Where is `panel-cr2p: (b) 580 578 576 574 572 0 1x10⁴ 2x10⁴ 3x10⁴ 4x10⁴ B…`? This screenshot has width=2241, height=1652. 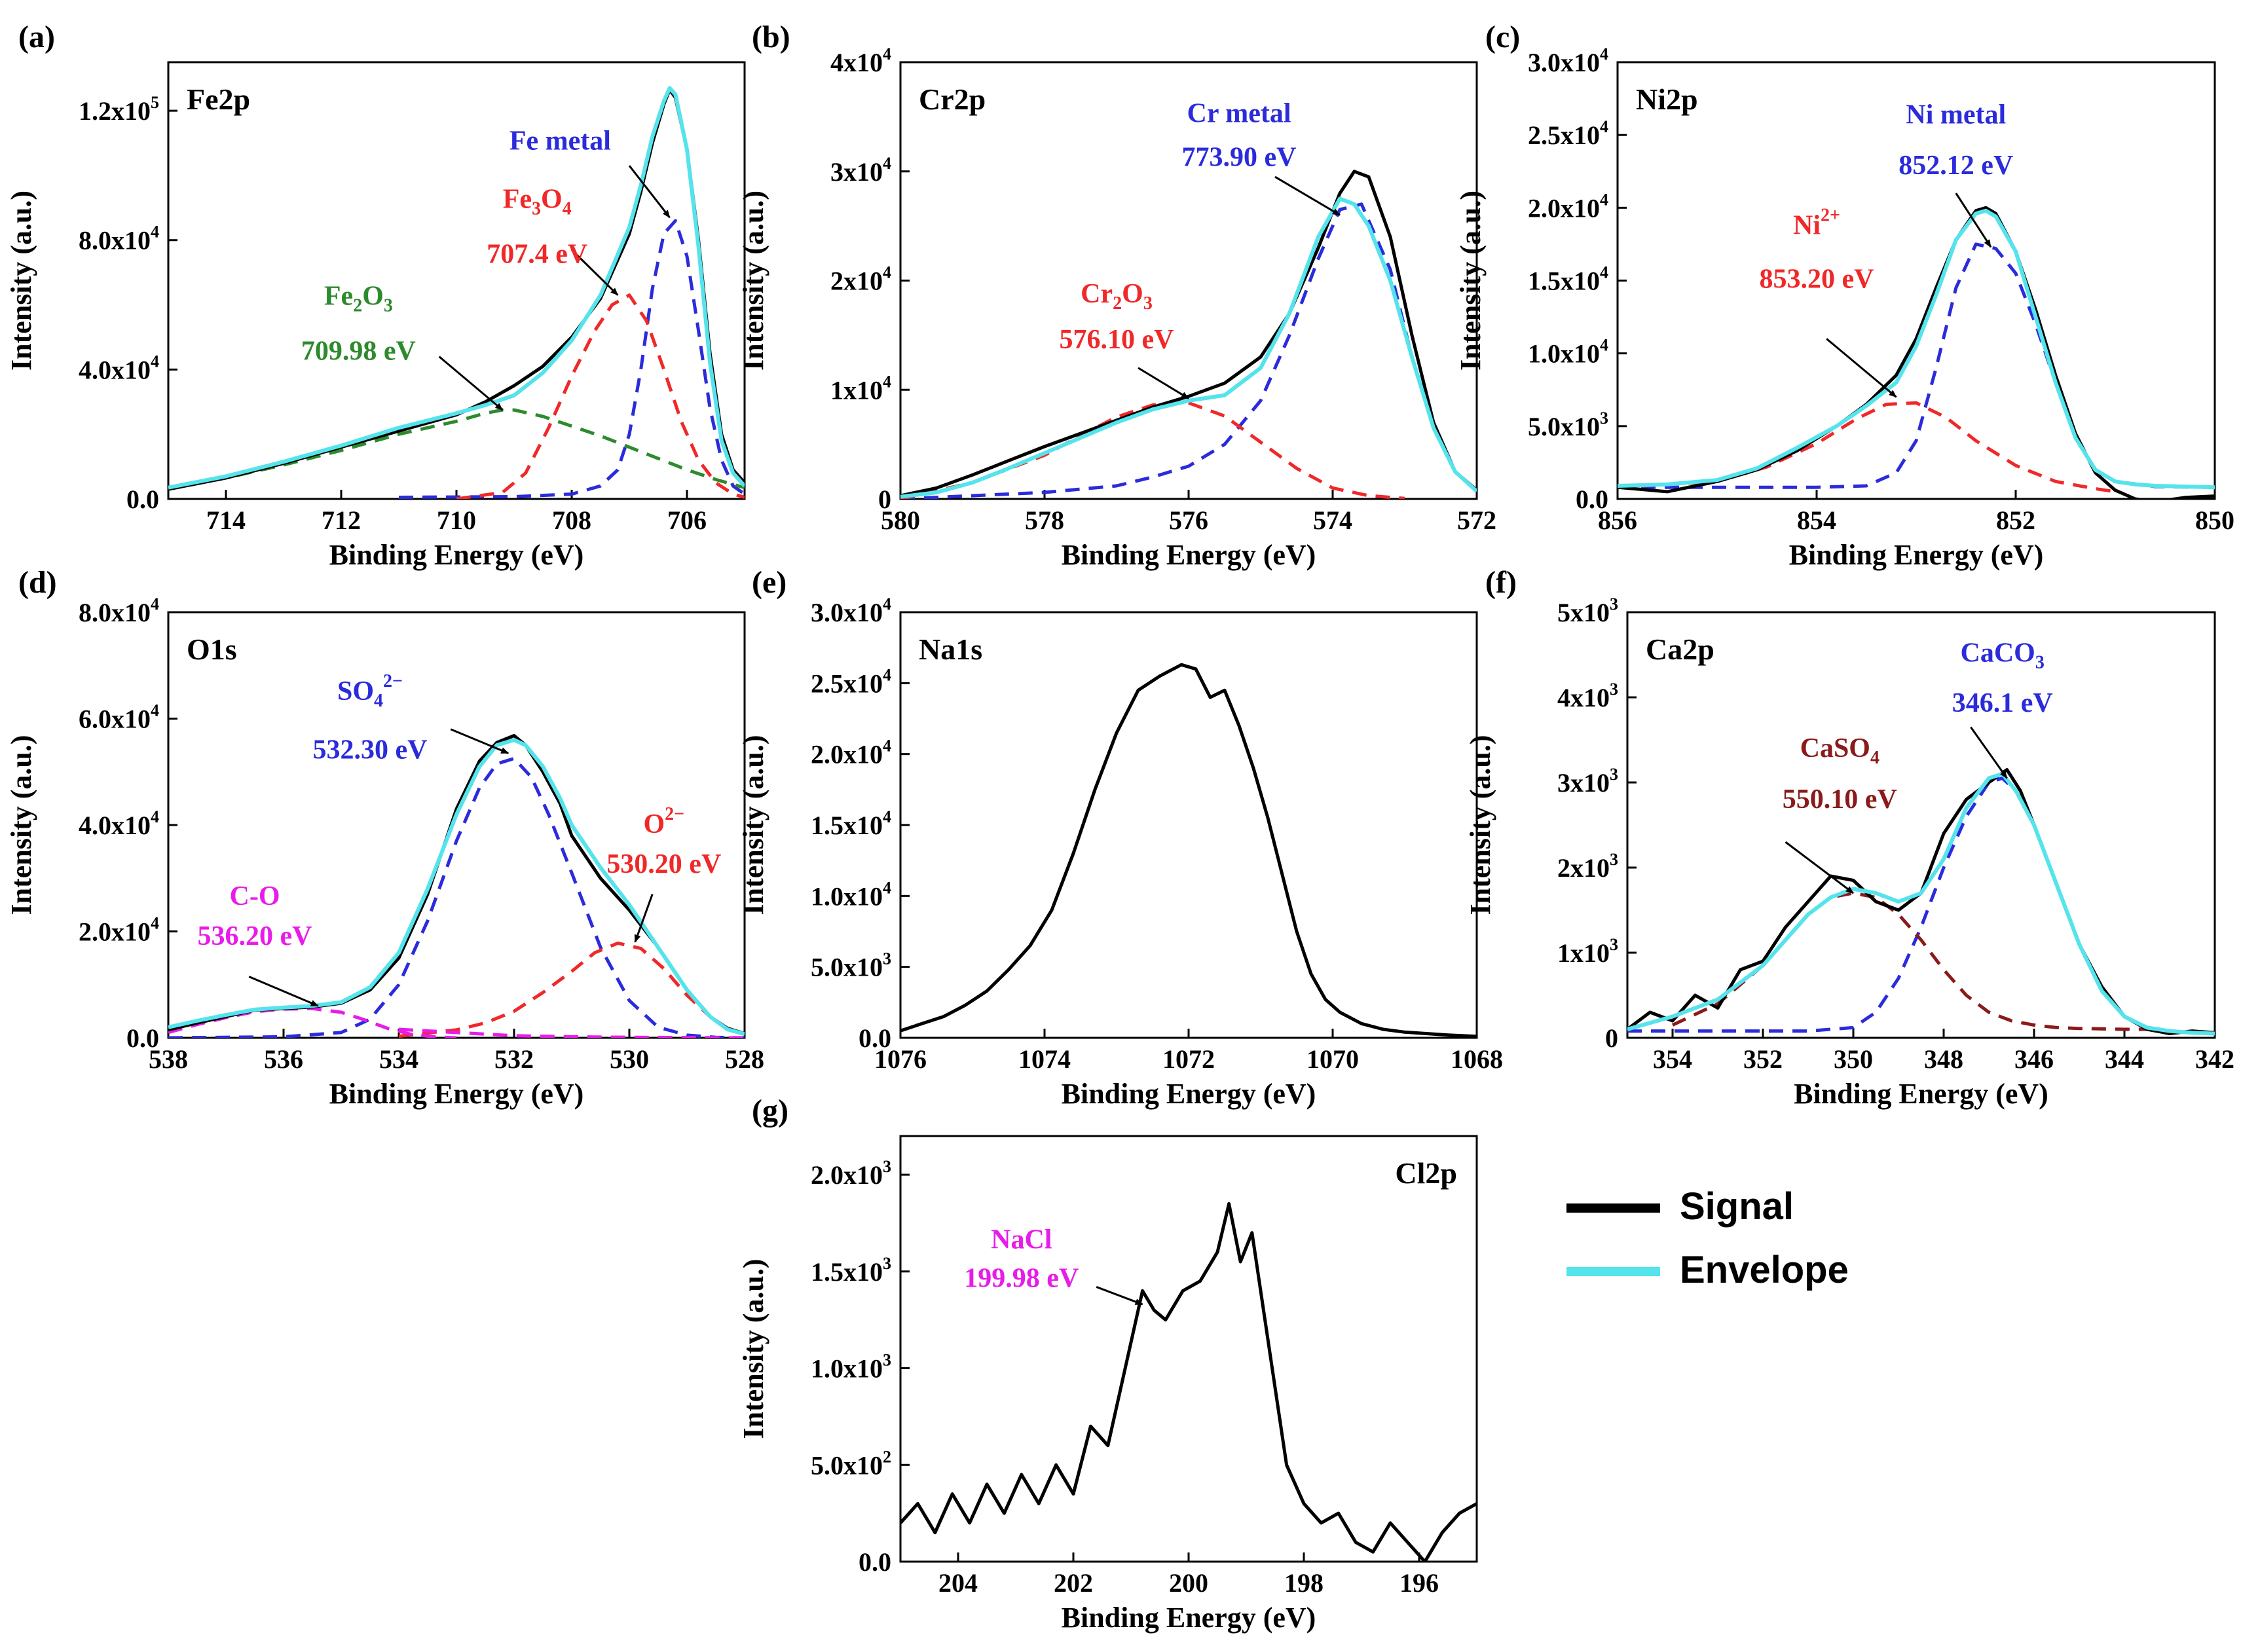
panel-cr2p: (b) 580 578 576 574 572 0 1x10⁴ 2x10⁴ 3x10⁴ 4x10⁴ B… is located at coordinates (1116, 295).